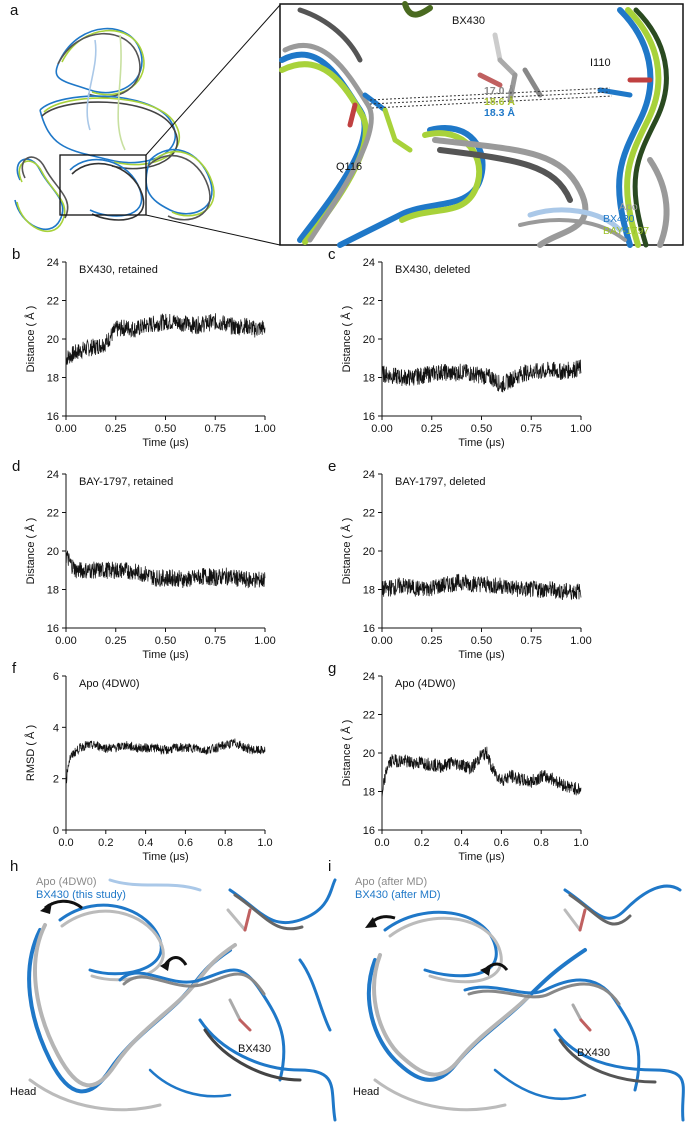 This screenshot has height=1122, width=685. I want to click on residue-label-q116: Q116, so click(349, 167).